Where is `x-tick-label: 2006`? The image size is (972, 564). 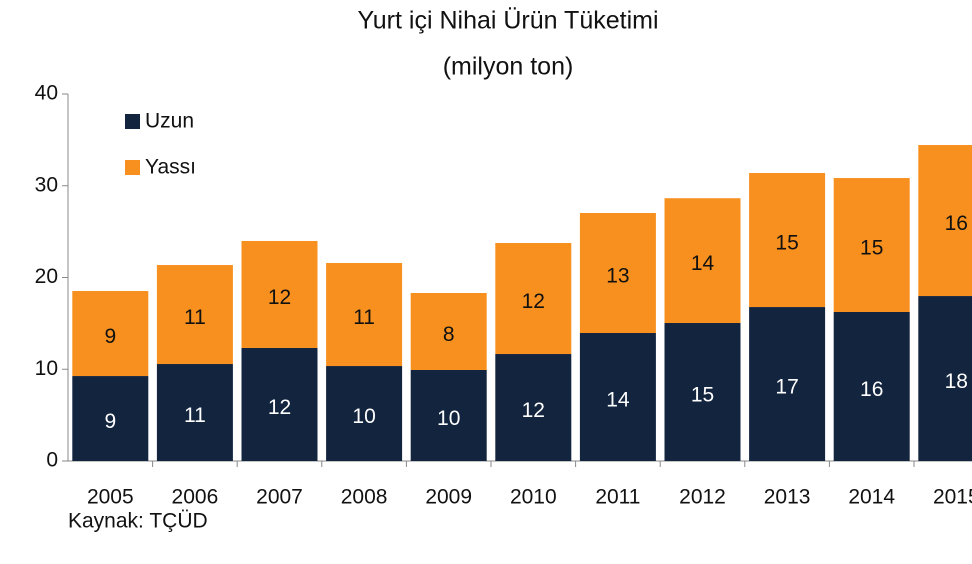
x-tick-label: 2006 is located at coordinates (195, 497).